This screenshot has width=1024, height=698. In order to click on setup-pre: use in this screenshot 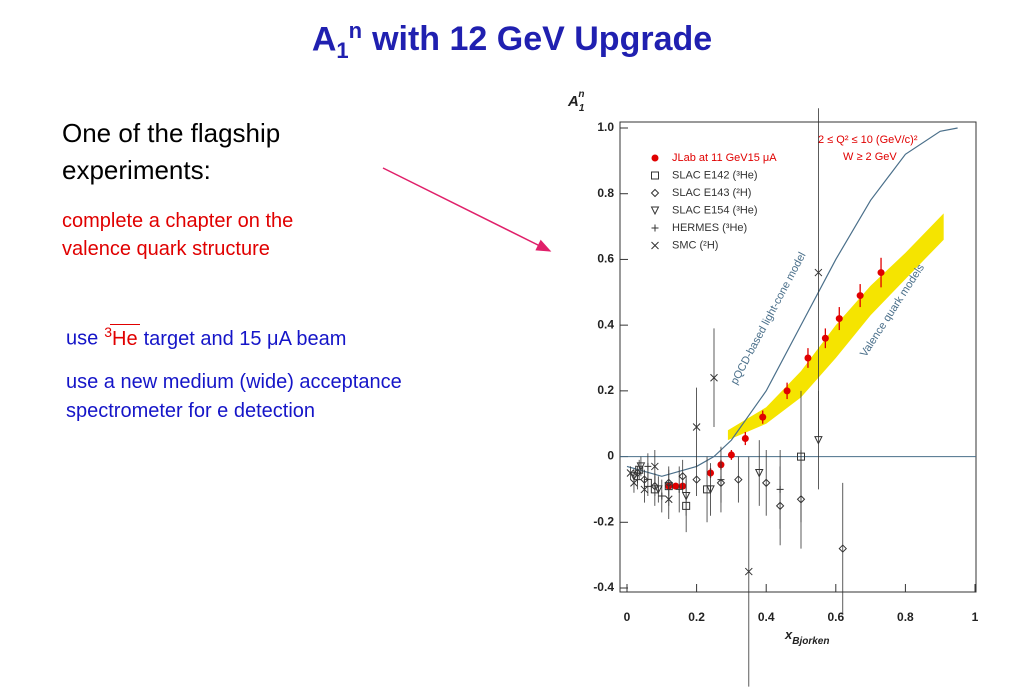, I will do `click(82, 338)`.